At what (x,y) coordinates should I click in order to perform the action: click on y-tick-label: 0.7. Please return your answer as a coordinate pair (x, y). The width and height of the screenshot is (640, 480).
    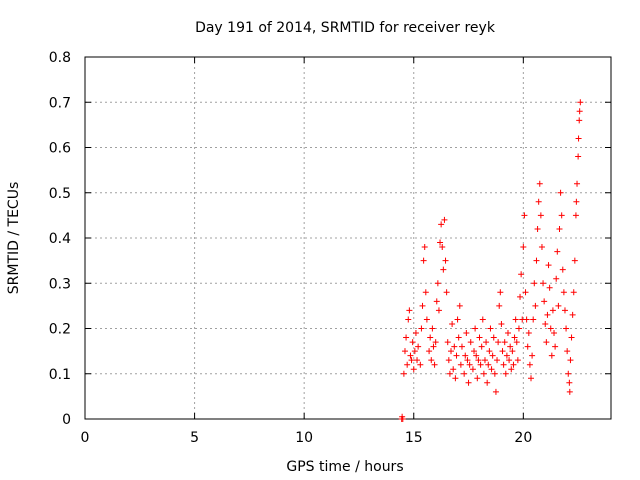
    Looking at the image, I should click on (60, 103).